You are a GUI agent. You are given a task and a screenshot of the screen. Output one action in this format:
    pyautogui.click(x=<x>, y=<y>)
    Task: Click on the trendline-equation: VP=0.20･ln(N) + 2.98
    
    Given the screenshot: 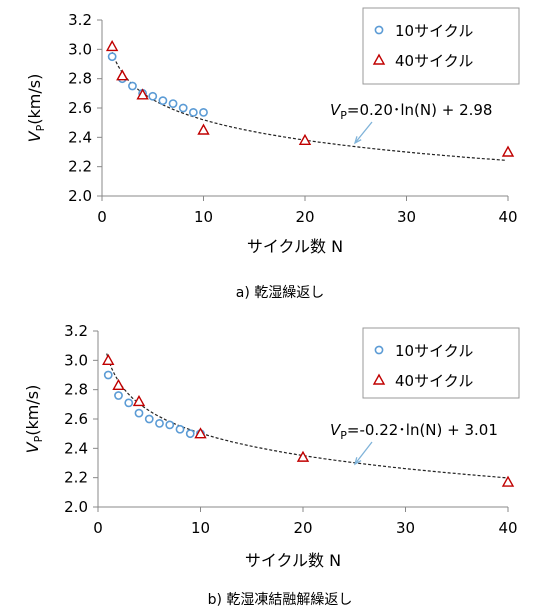 What is the action you would take?
    pyautogui.click(x=411, y=111)
    